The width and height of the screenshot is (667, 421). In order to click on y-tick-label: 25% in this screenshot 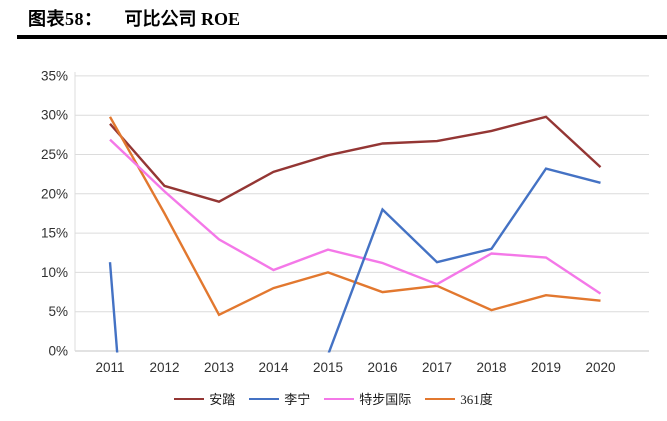, I will do `click(54, 154)`.